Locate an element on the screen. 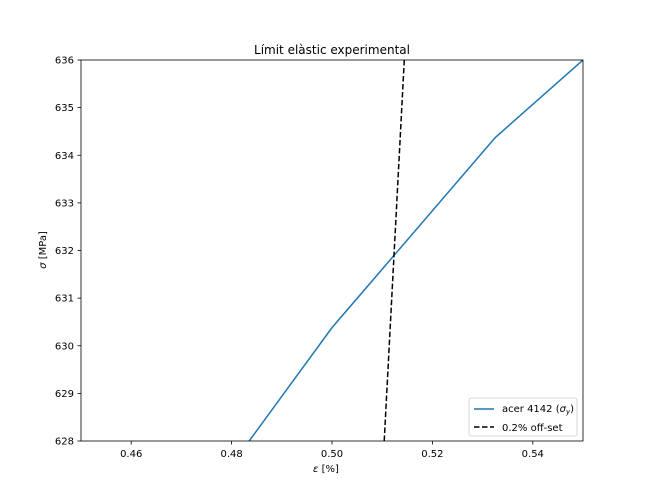 This screenshot has width=648, height=504. y-tick-label: 633 is located at coordinates (64, 203).